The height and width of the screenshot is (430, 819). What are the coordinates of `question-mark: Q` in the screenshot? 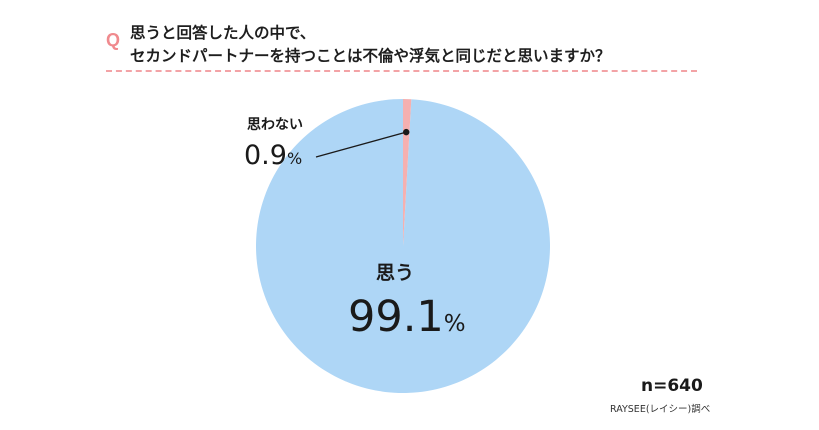 It's located at (113, 40).